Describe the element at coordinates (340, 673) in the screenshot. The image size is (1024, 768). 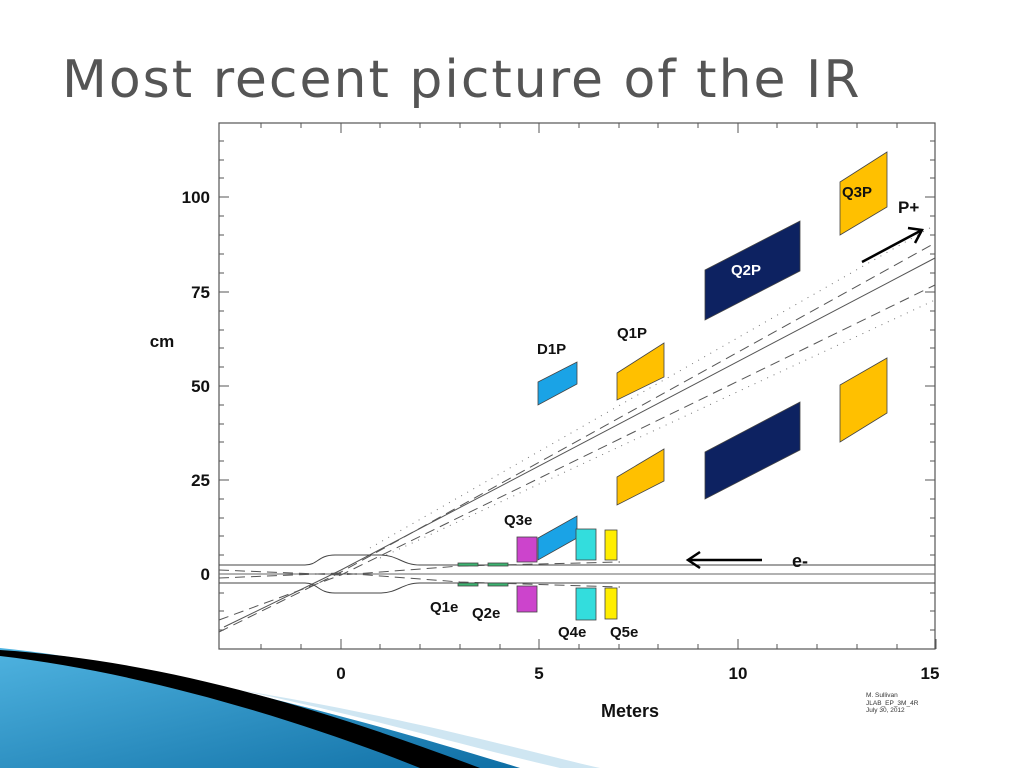
I see `x-tick-label: 0` at that location.